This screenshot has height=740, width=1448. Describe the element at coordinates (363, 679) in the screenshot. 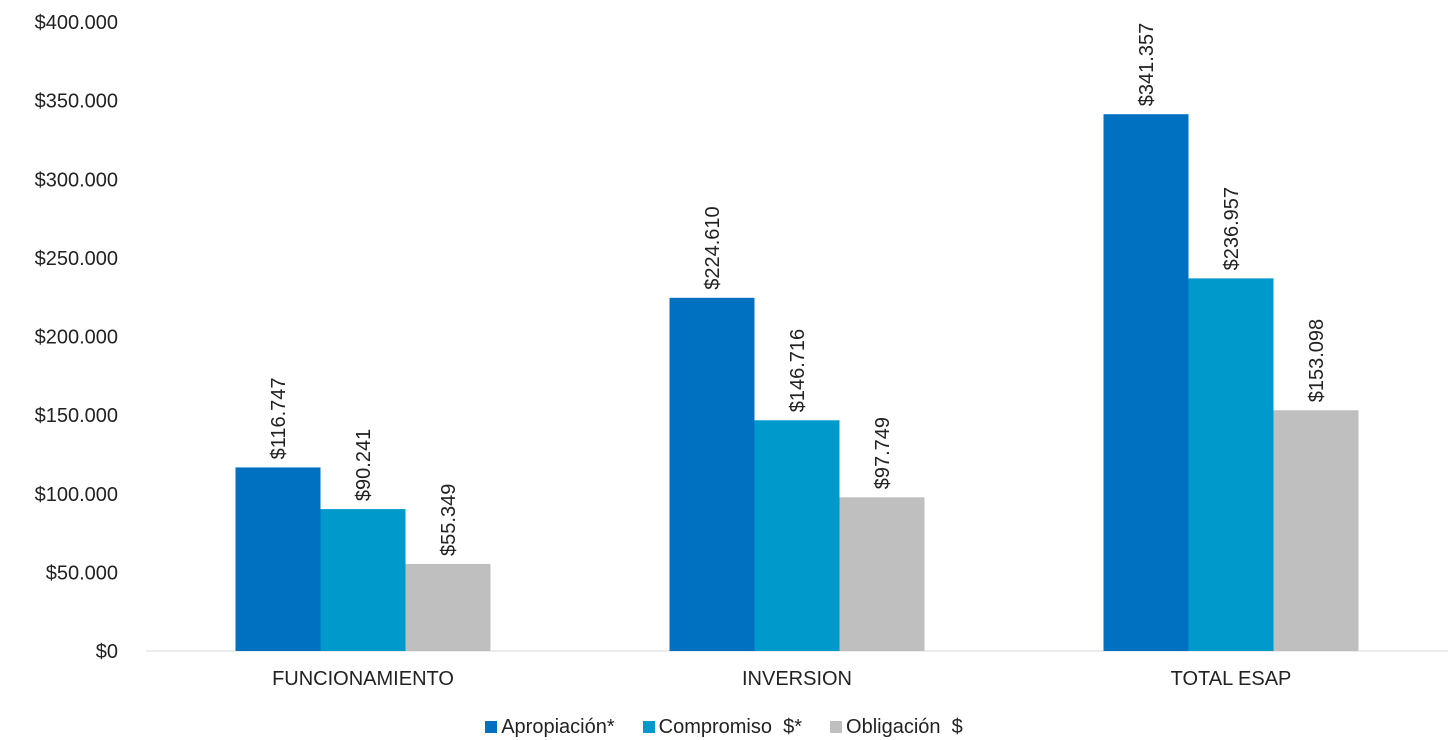

I see `x-tick-label: FUNCIONAMIENTO` at that location.